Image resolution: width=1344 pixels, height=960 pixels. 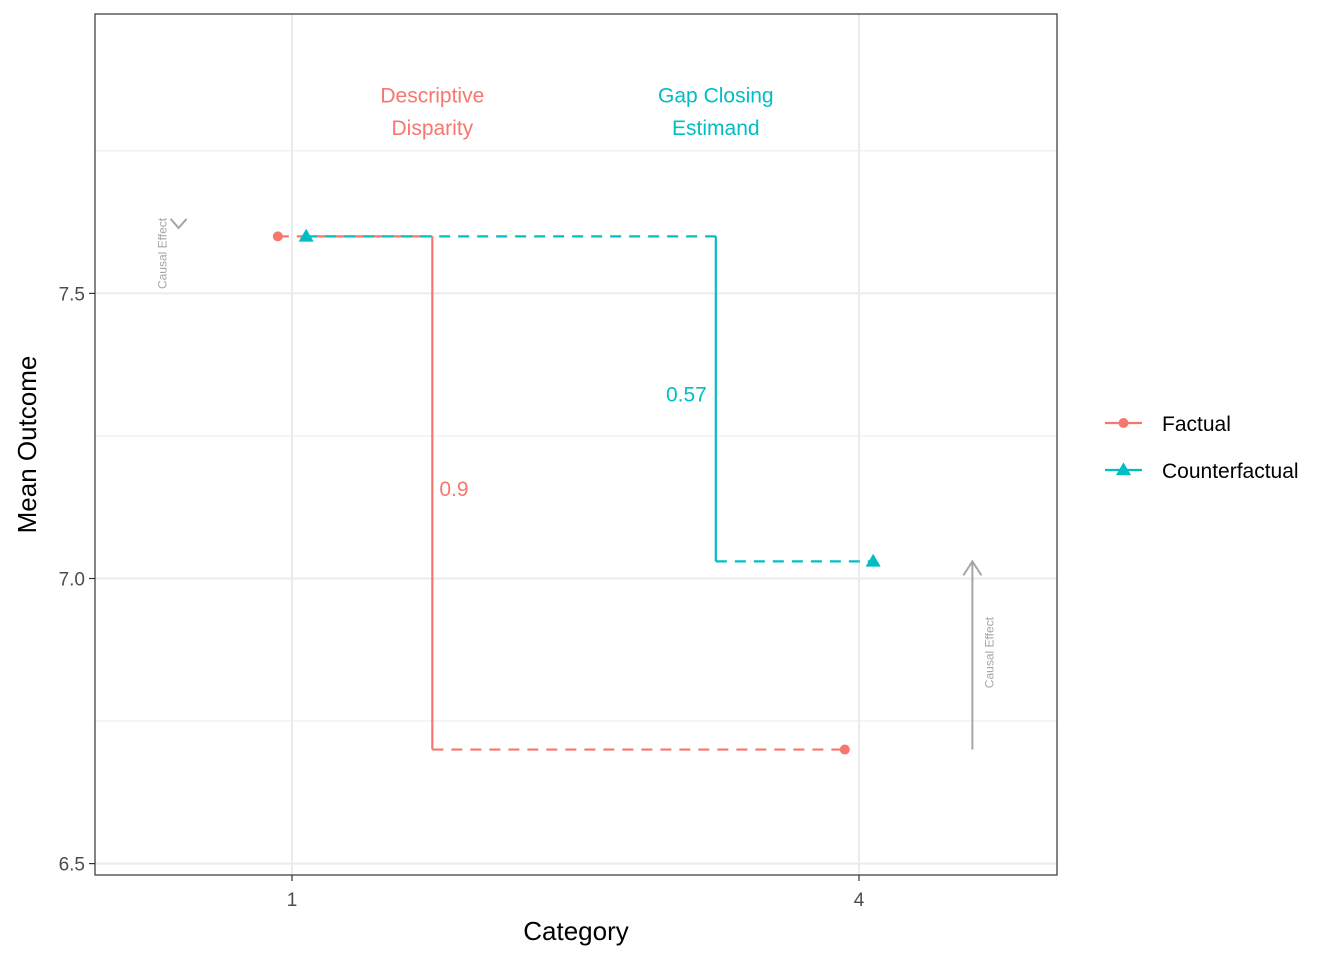 I want to click on y-tick-label: 7.0, so click(x=72, y=579).